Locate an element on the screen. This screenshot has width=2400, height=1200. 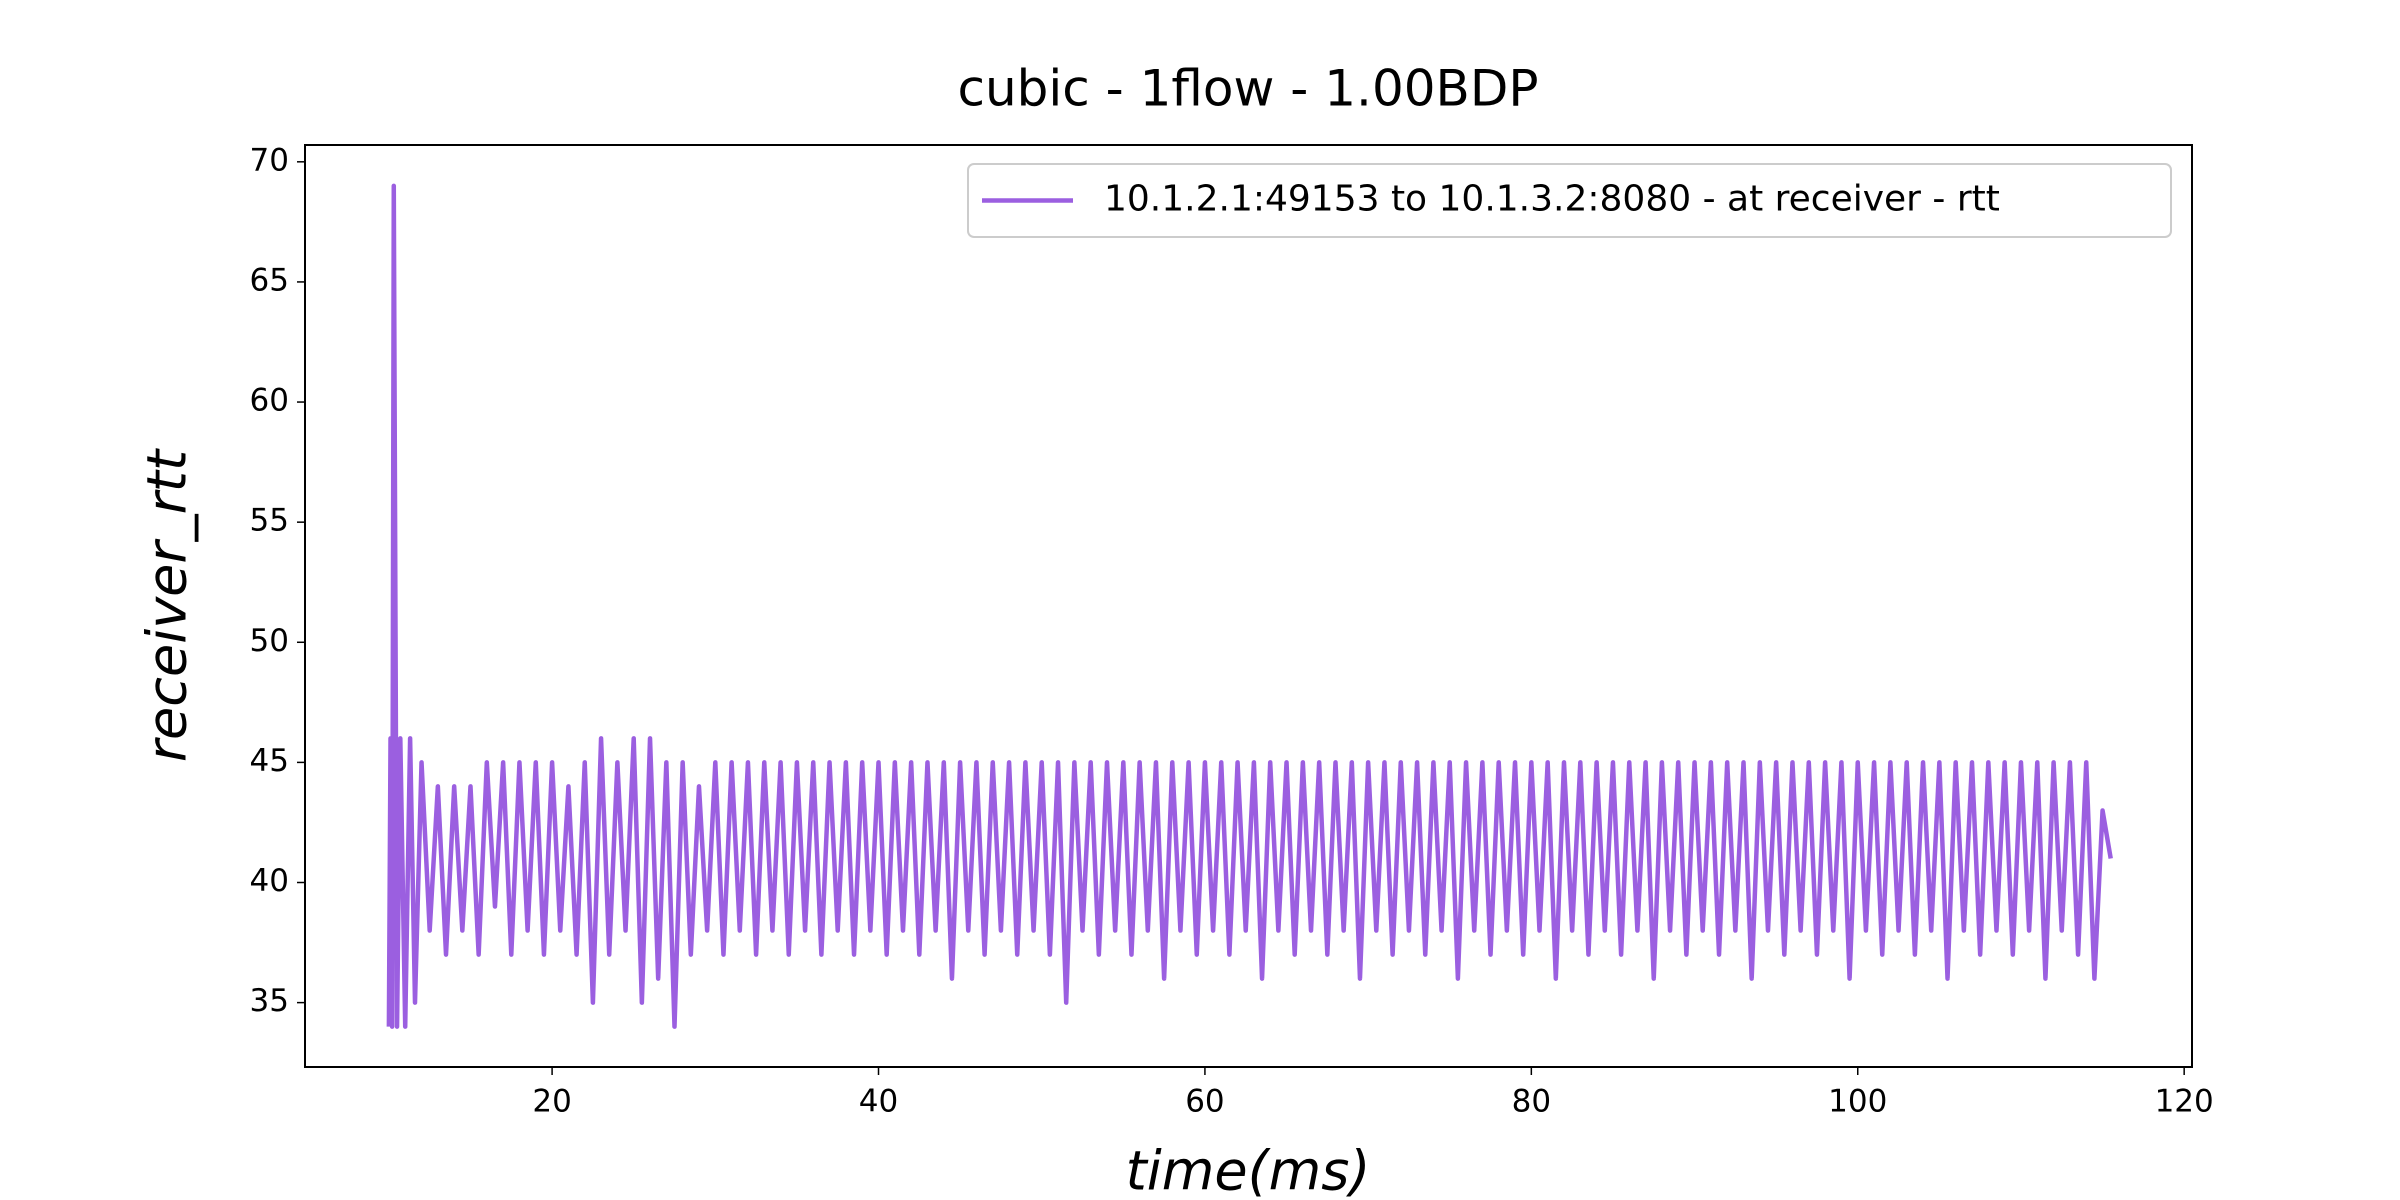
chart-title: cubic - 1flow - 1.00BDP is located at coordinates (1247, 89).